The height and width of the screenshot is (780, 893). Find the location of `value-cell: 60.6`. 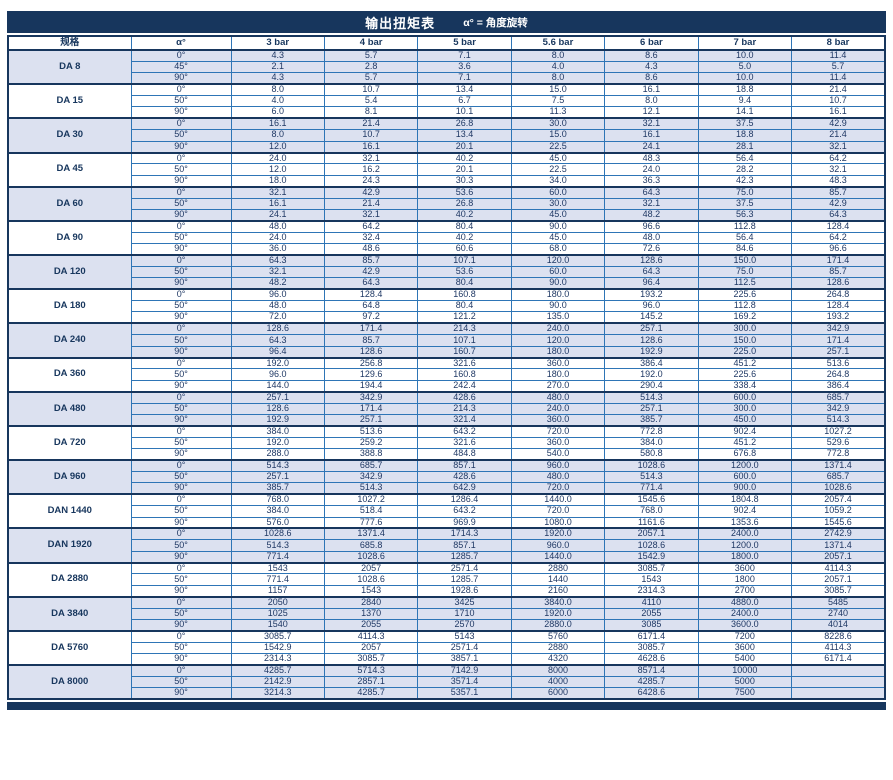

value-cell: 60.6 is located at coordinates (464, 249).